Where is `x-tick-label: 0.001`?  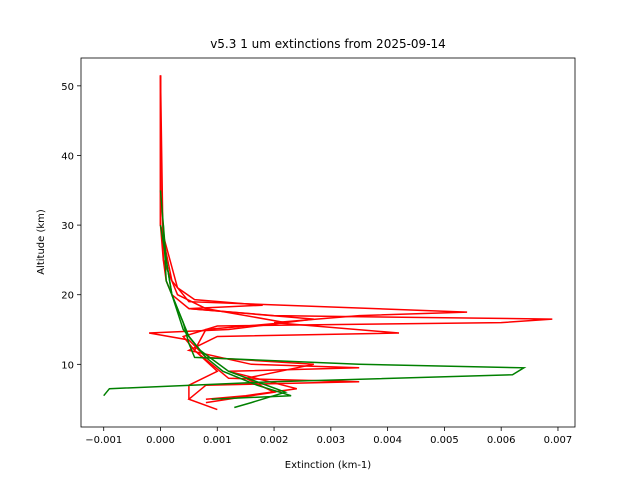
x-tick-label: 0.001 is located at coordinates (217, 440).